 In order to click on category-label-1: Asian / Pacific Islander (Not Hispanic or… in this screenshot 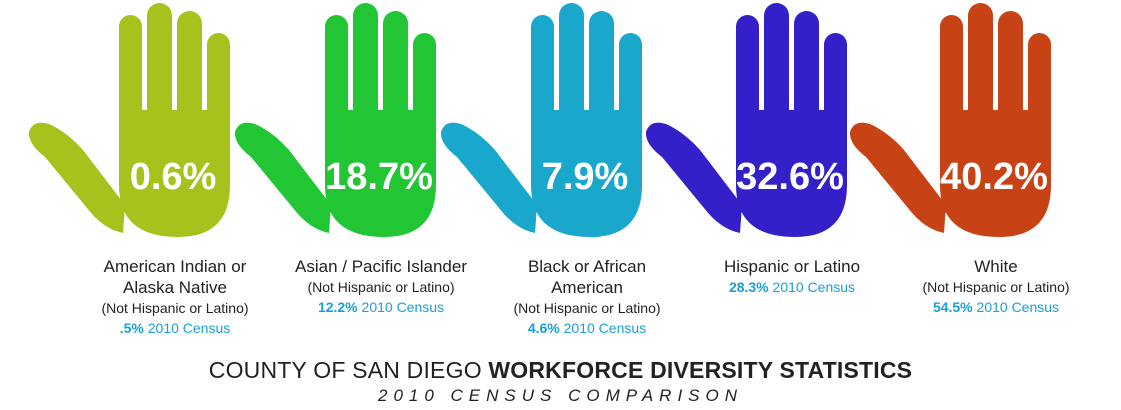, I will do `click(381, 286)`.